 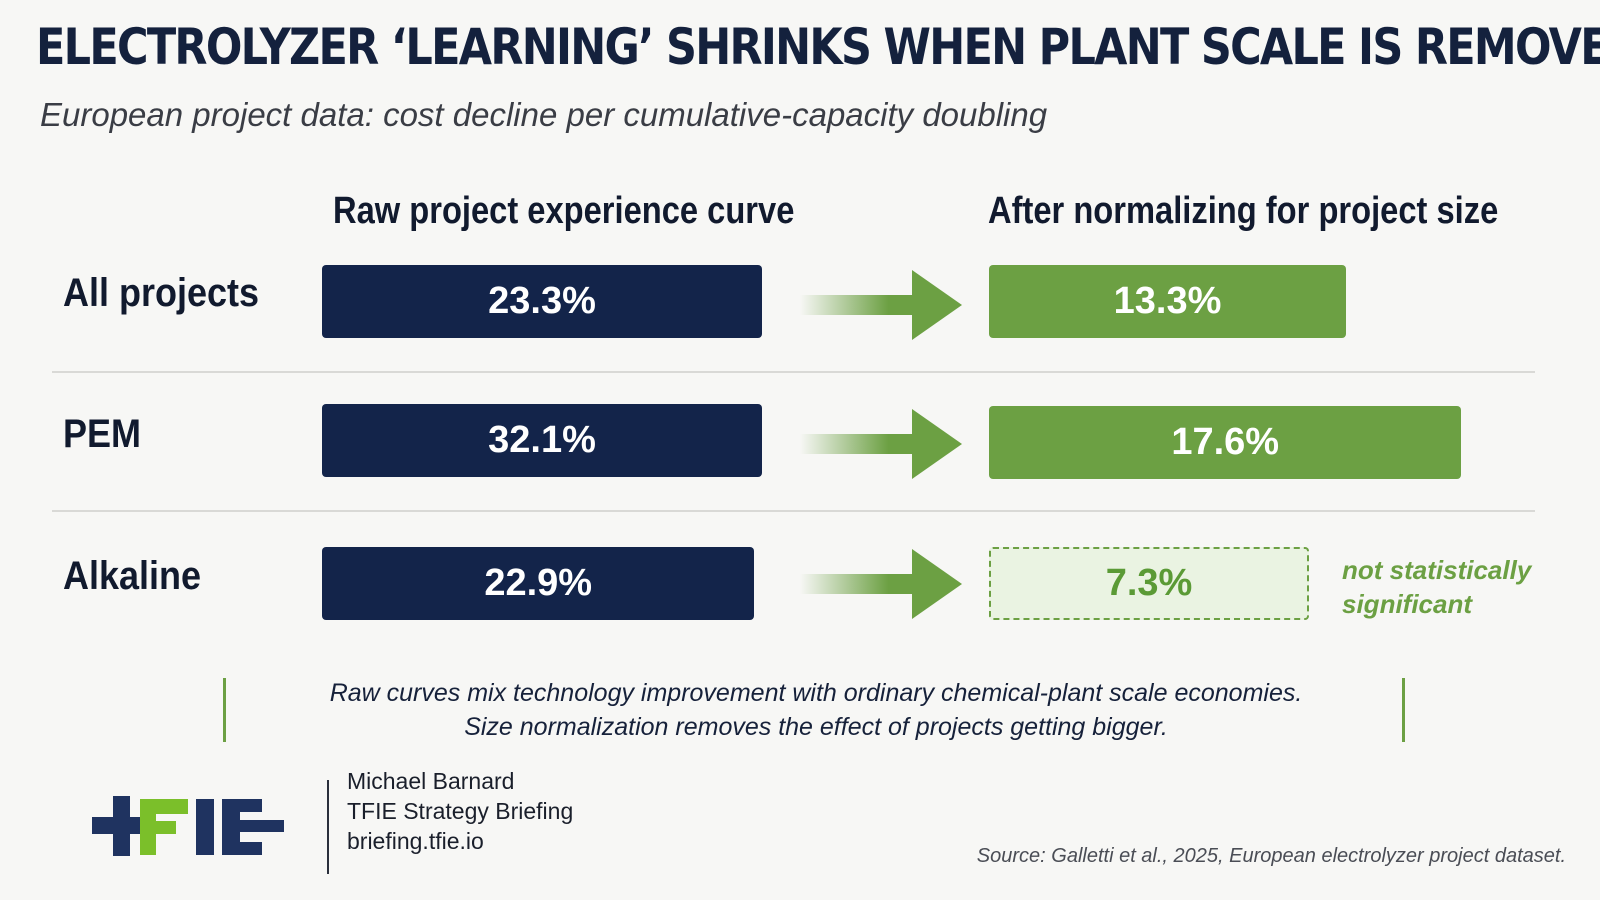 I want to click on row-label-pem: PEM, so click(x=102, y=434).